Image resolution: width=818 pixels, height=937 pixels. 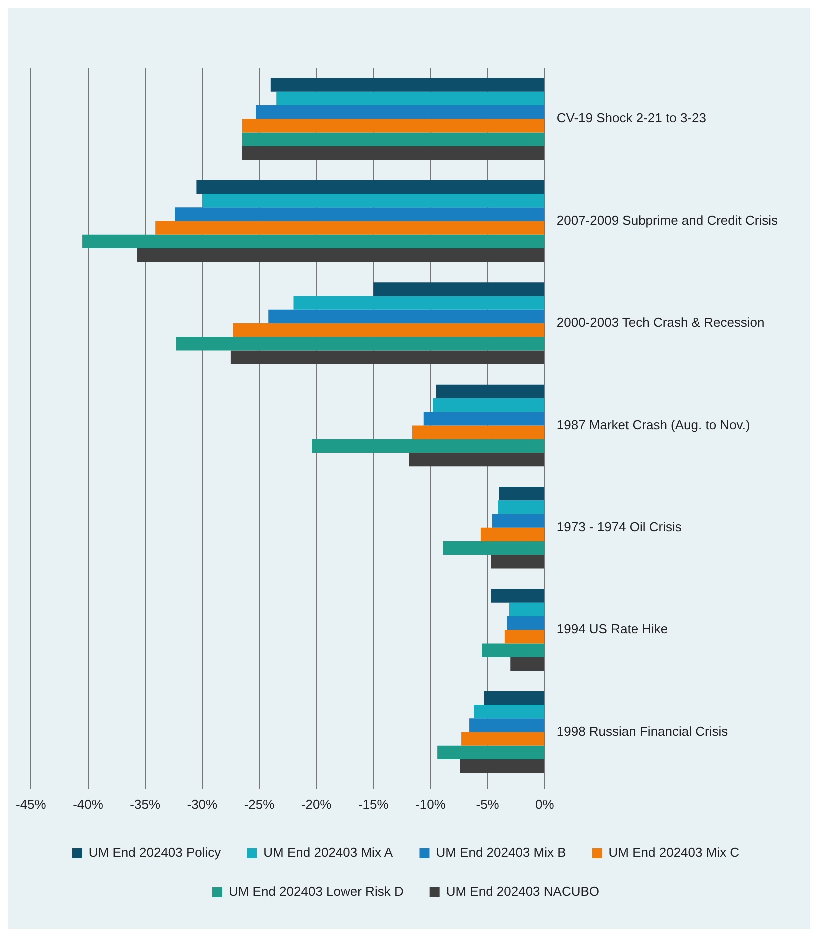 What do you see at coordinates (667, 220) in the screenshot?
I see `y-tick-label: 2007-2009 Subprime and Credit Crisis` at bounding box center [667, 220].